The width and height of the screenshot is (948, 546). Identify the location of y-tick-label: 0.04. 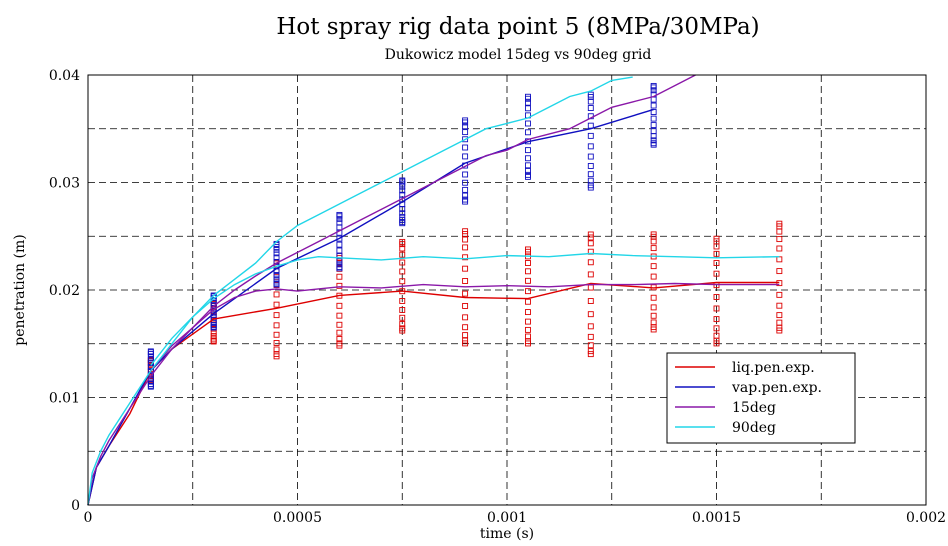
(64, 76).